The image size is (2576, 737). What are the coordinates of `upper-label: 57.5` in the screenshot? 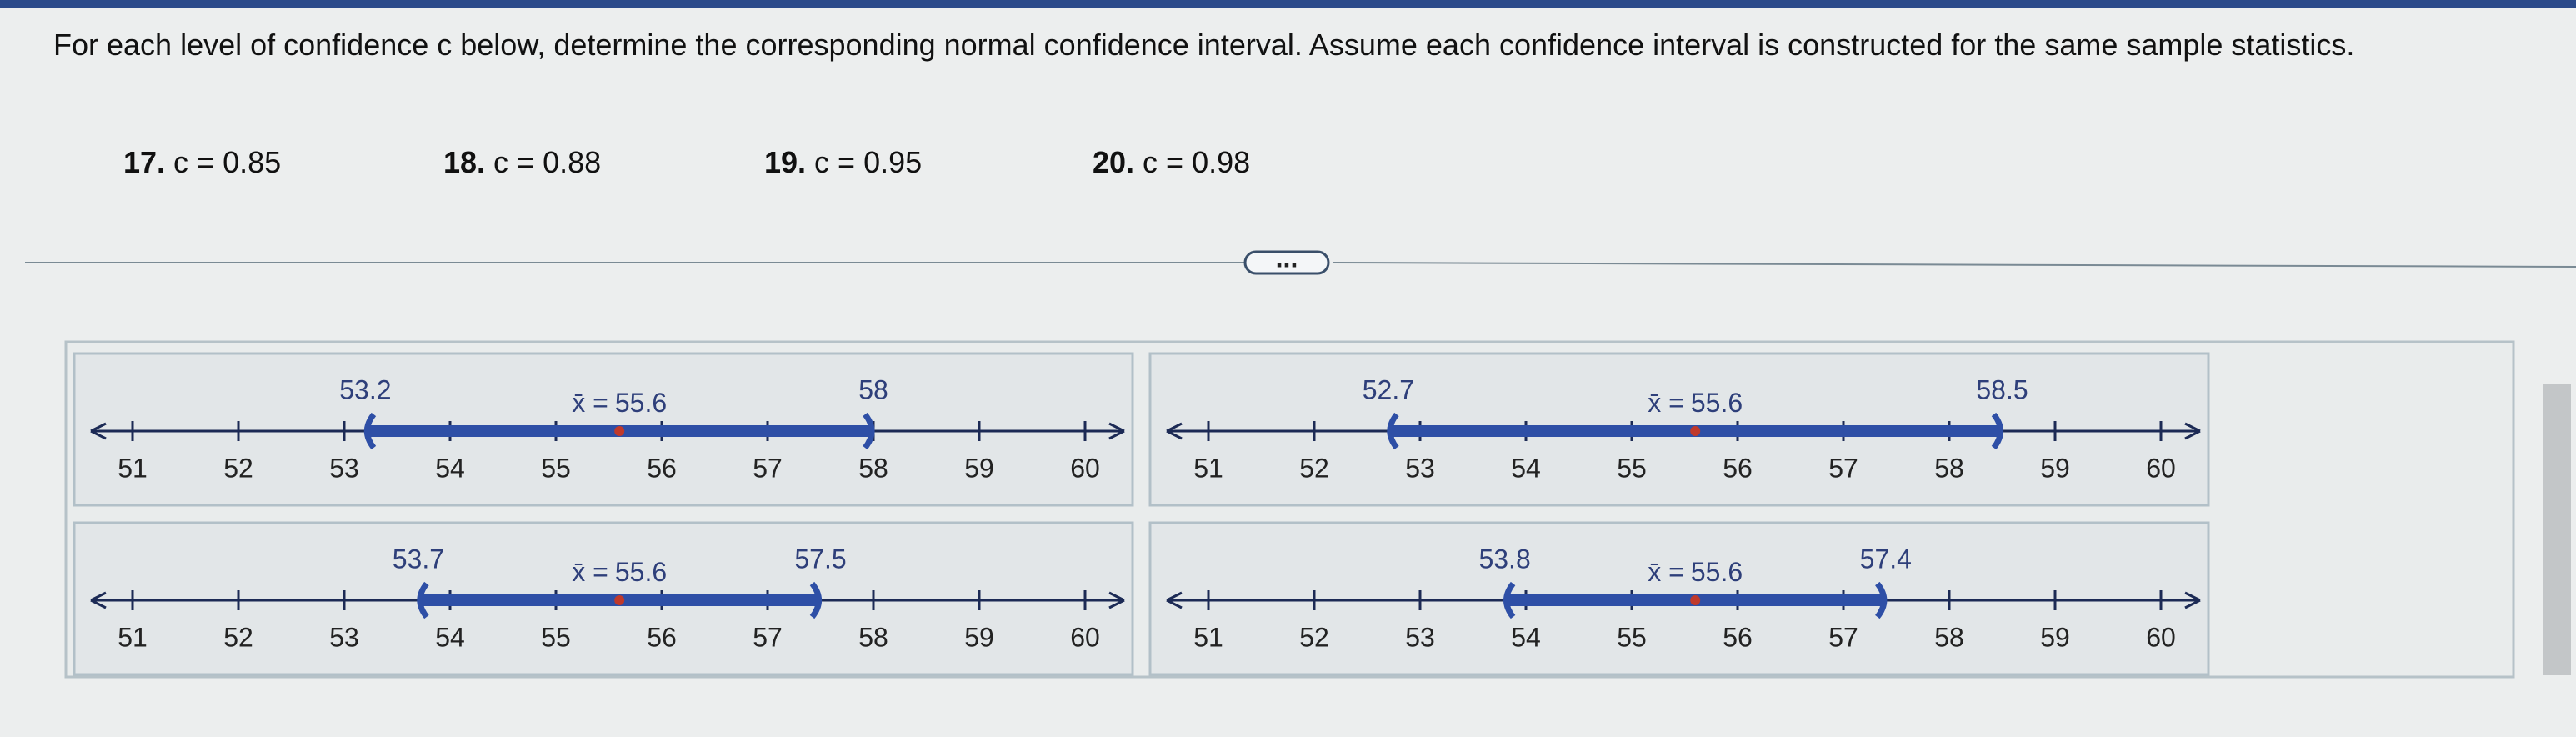 It's located at (820, 559).